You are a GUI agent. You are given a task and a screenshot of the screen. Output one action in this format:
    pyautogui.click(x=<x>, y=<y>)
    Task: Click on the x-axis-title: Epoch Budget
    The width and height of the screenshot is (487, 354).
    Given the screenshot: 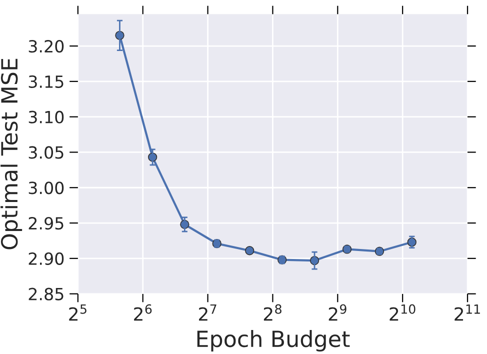 What is the action you would take?
    pyautogui.click(x=273, y=341)
    